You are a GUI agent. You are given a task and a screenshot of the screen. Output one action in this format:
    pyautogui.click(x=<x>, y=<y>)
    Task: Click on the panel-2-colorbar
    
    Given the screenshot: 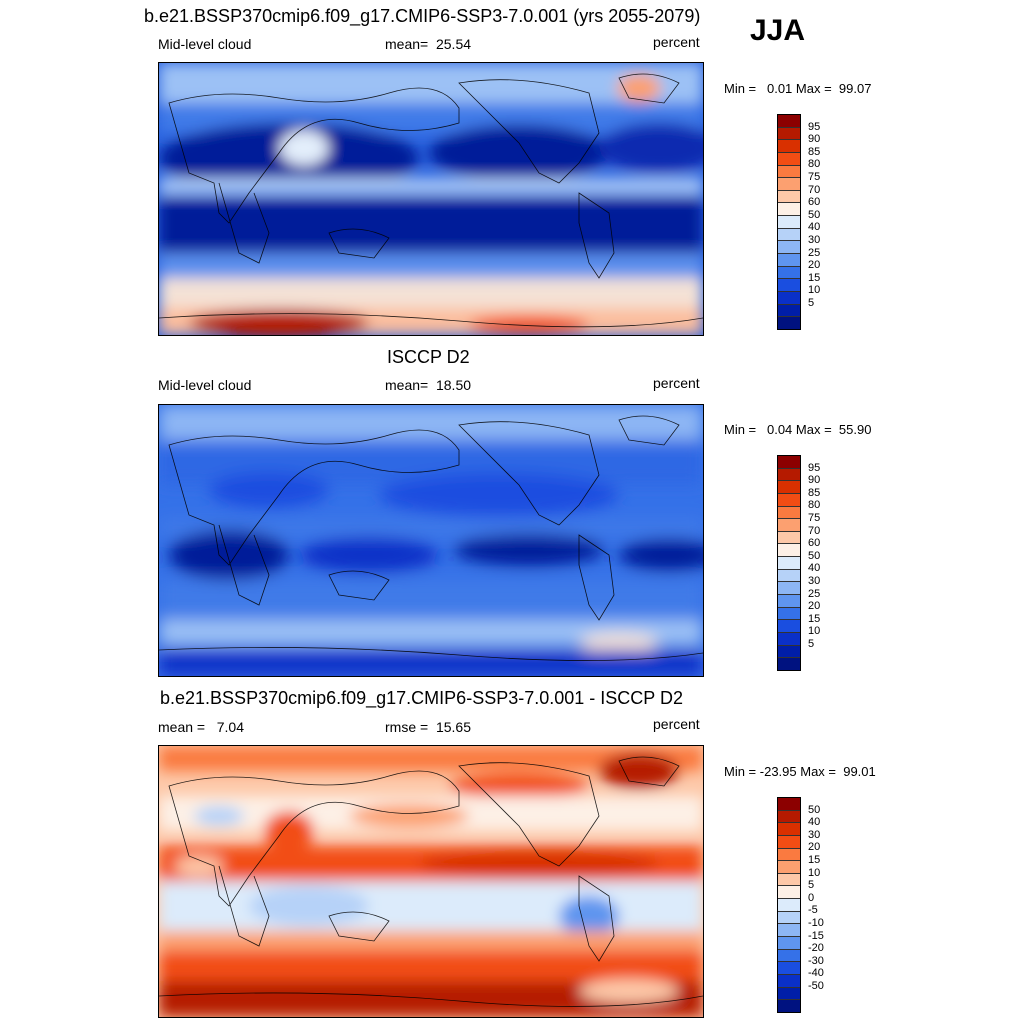 What is the action you would take?
    pyautogui.click(x=789, y=563)
    